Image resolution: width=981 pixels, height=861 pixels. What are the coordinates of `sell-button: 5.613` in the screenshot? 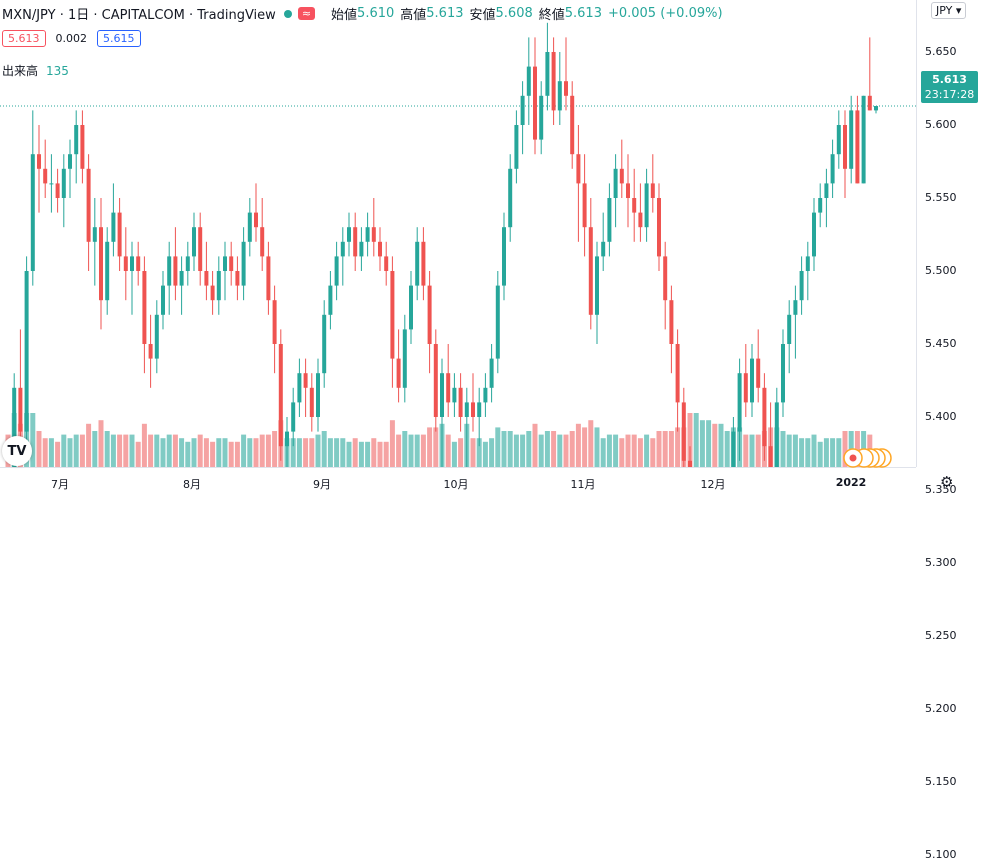 It's located at (24, 38).